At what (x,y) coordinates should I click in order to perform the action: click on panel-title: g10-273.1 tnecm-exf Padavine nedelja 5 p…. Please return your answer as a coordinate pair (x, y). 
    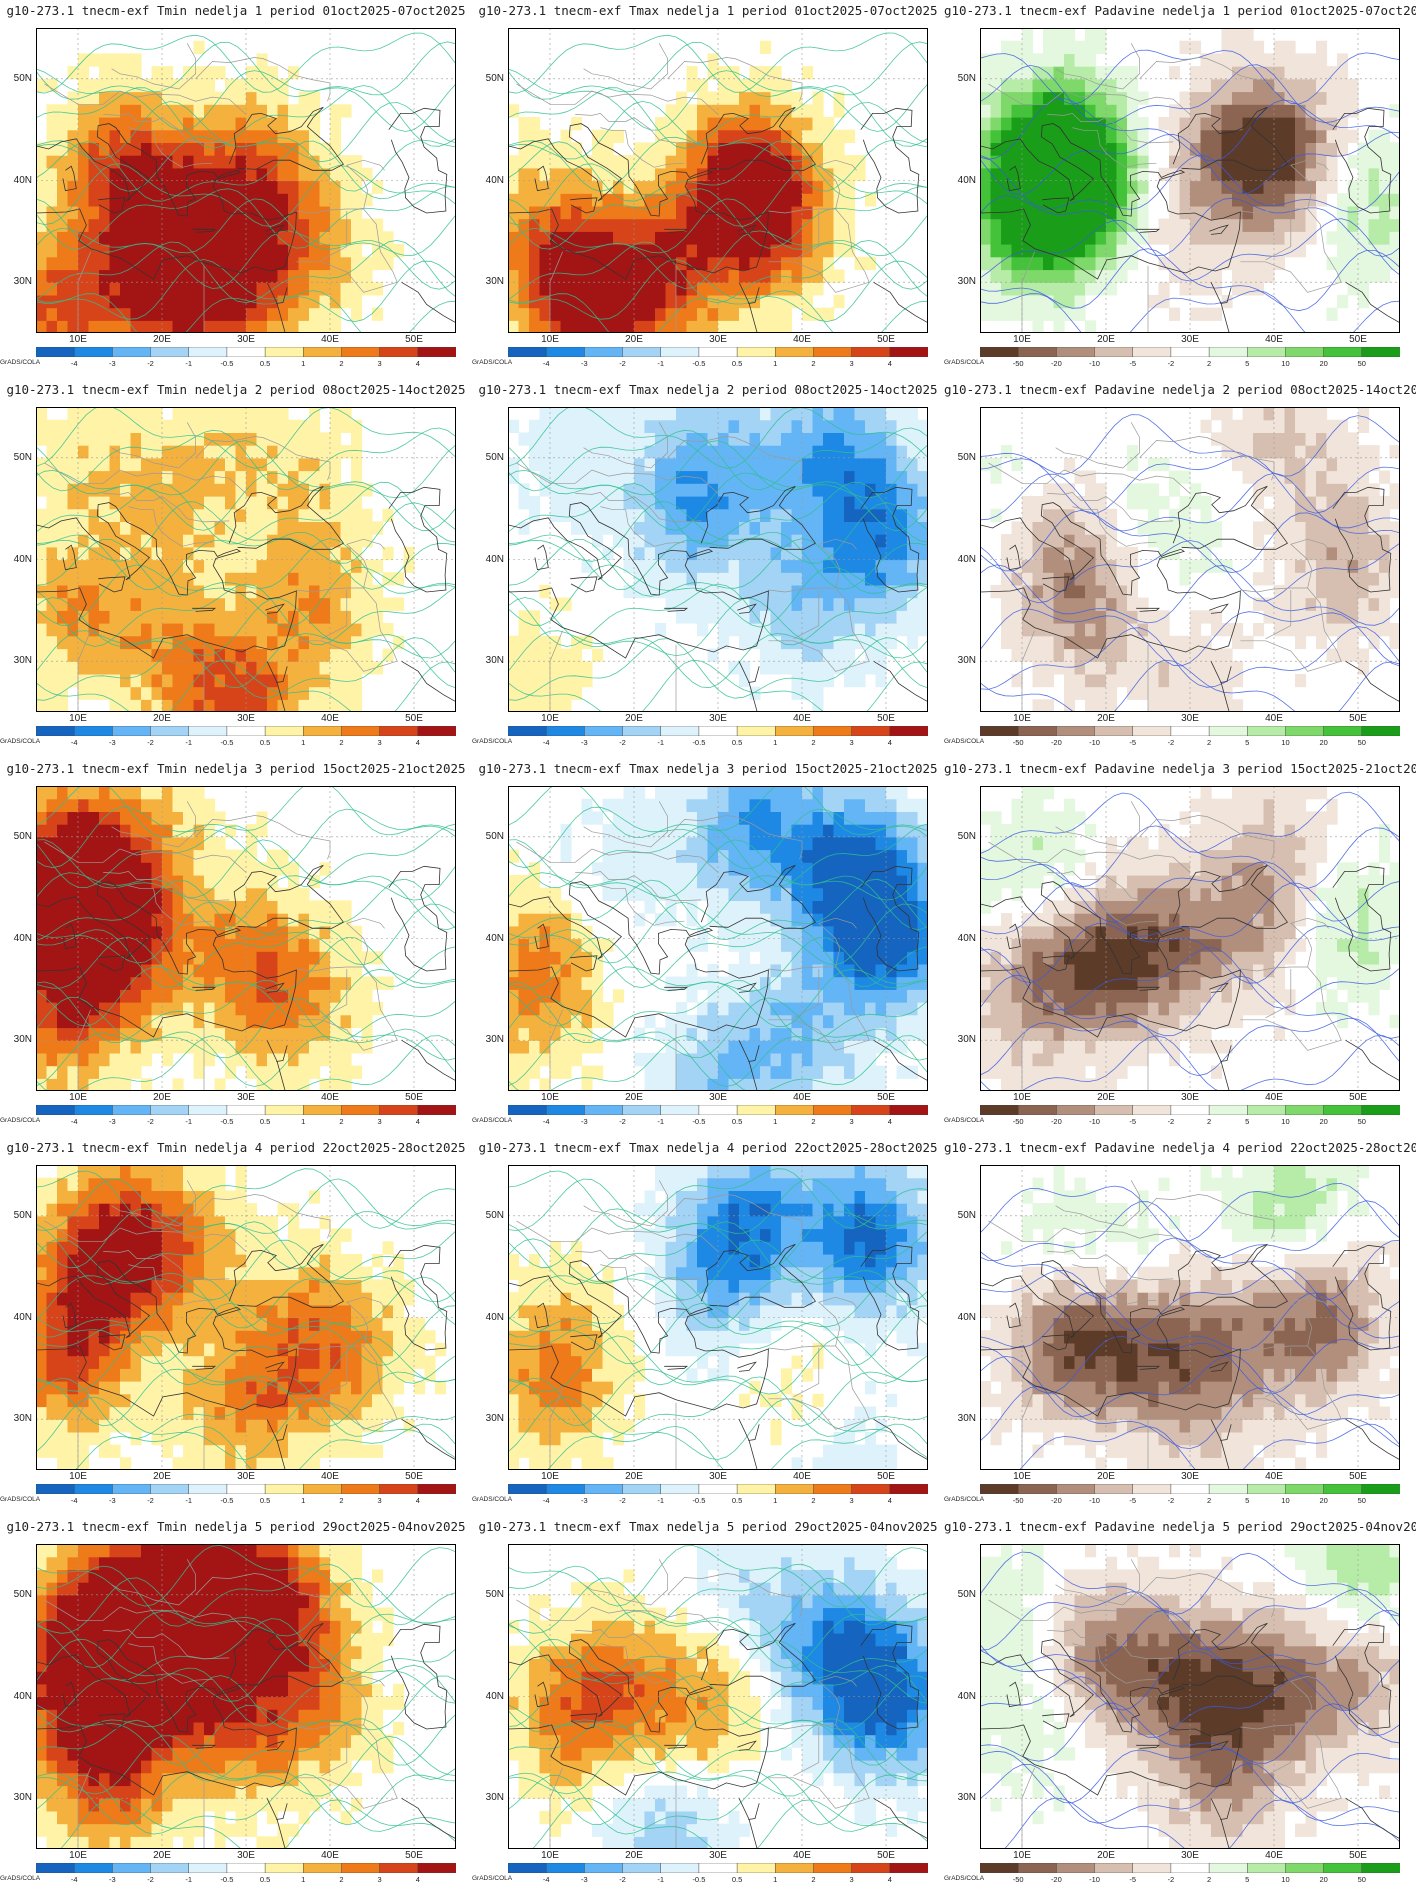
    Looking at the image, I should click on (1180, 1526).